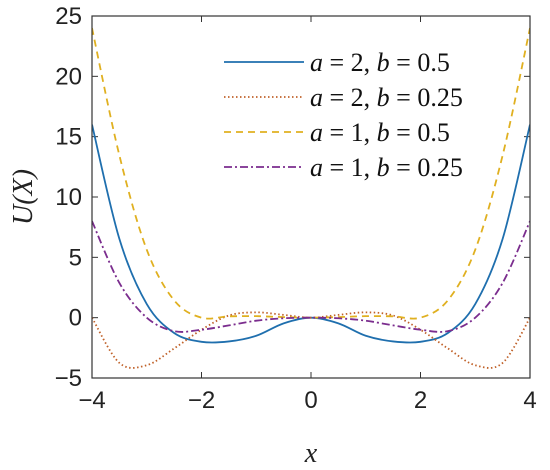 The height and width of the screenshot is (470, 550). I want to click on x-tick-label: 4, so click(529, 400).